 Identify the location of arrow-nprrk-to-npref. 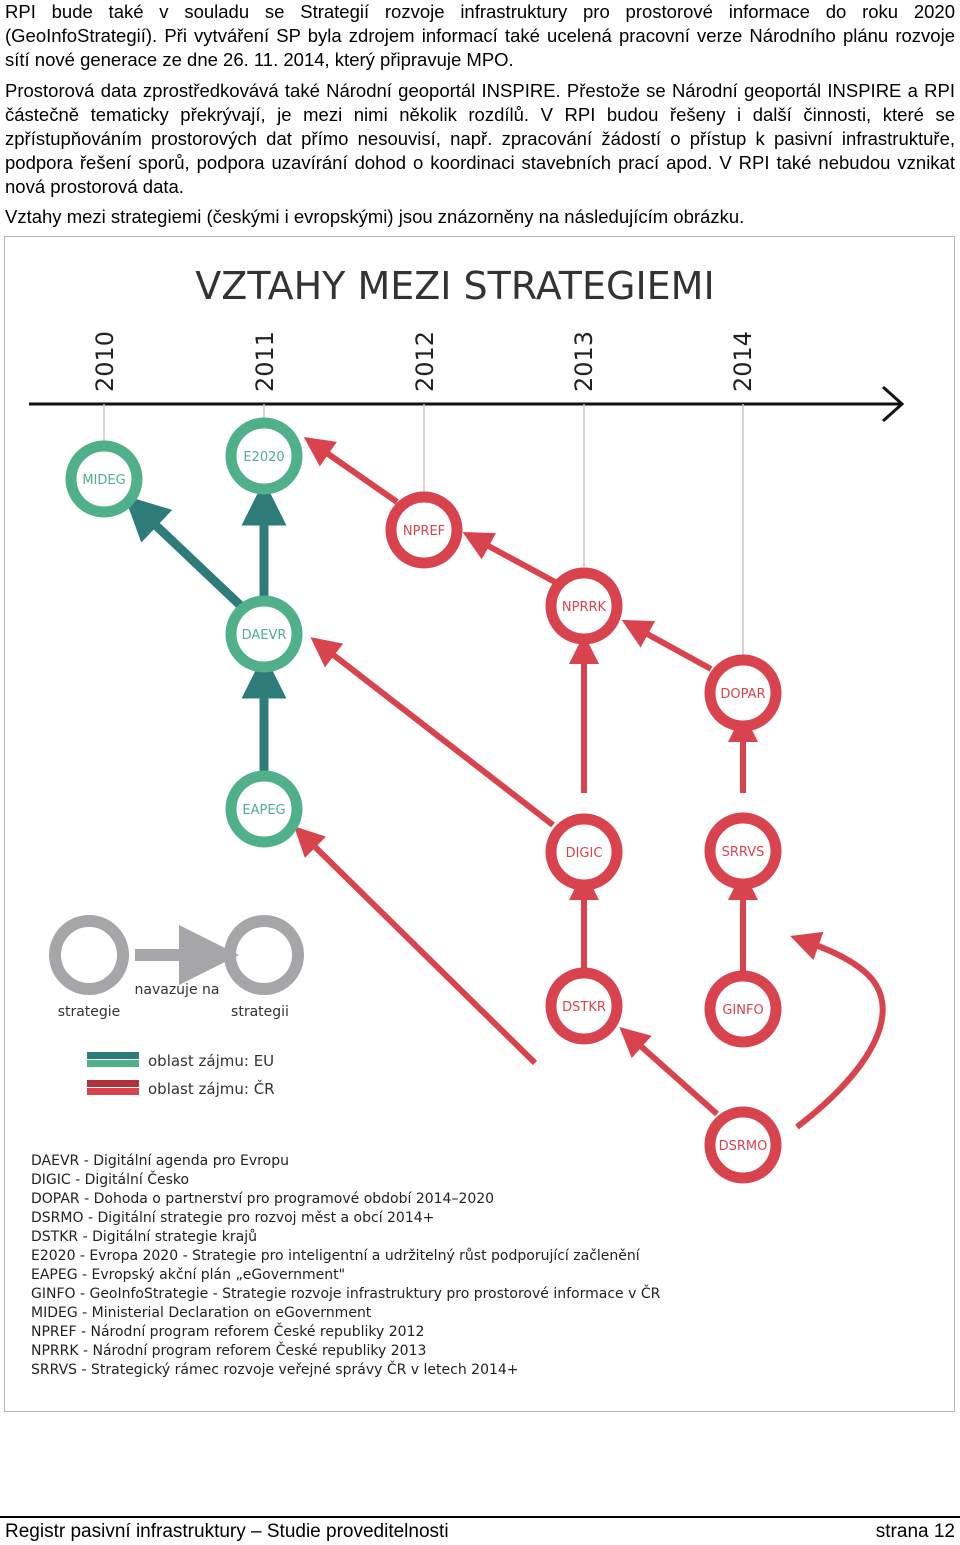
(509, 558).